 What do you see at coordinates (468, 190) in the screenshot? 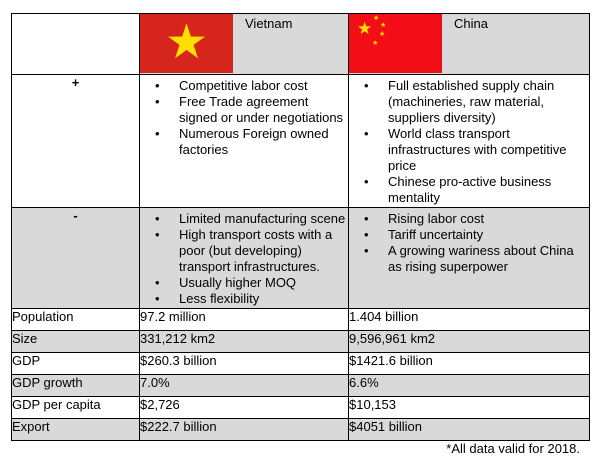
I see `list-item: Chinese pro-active business mentality` at bounding box center [468, 190].